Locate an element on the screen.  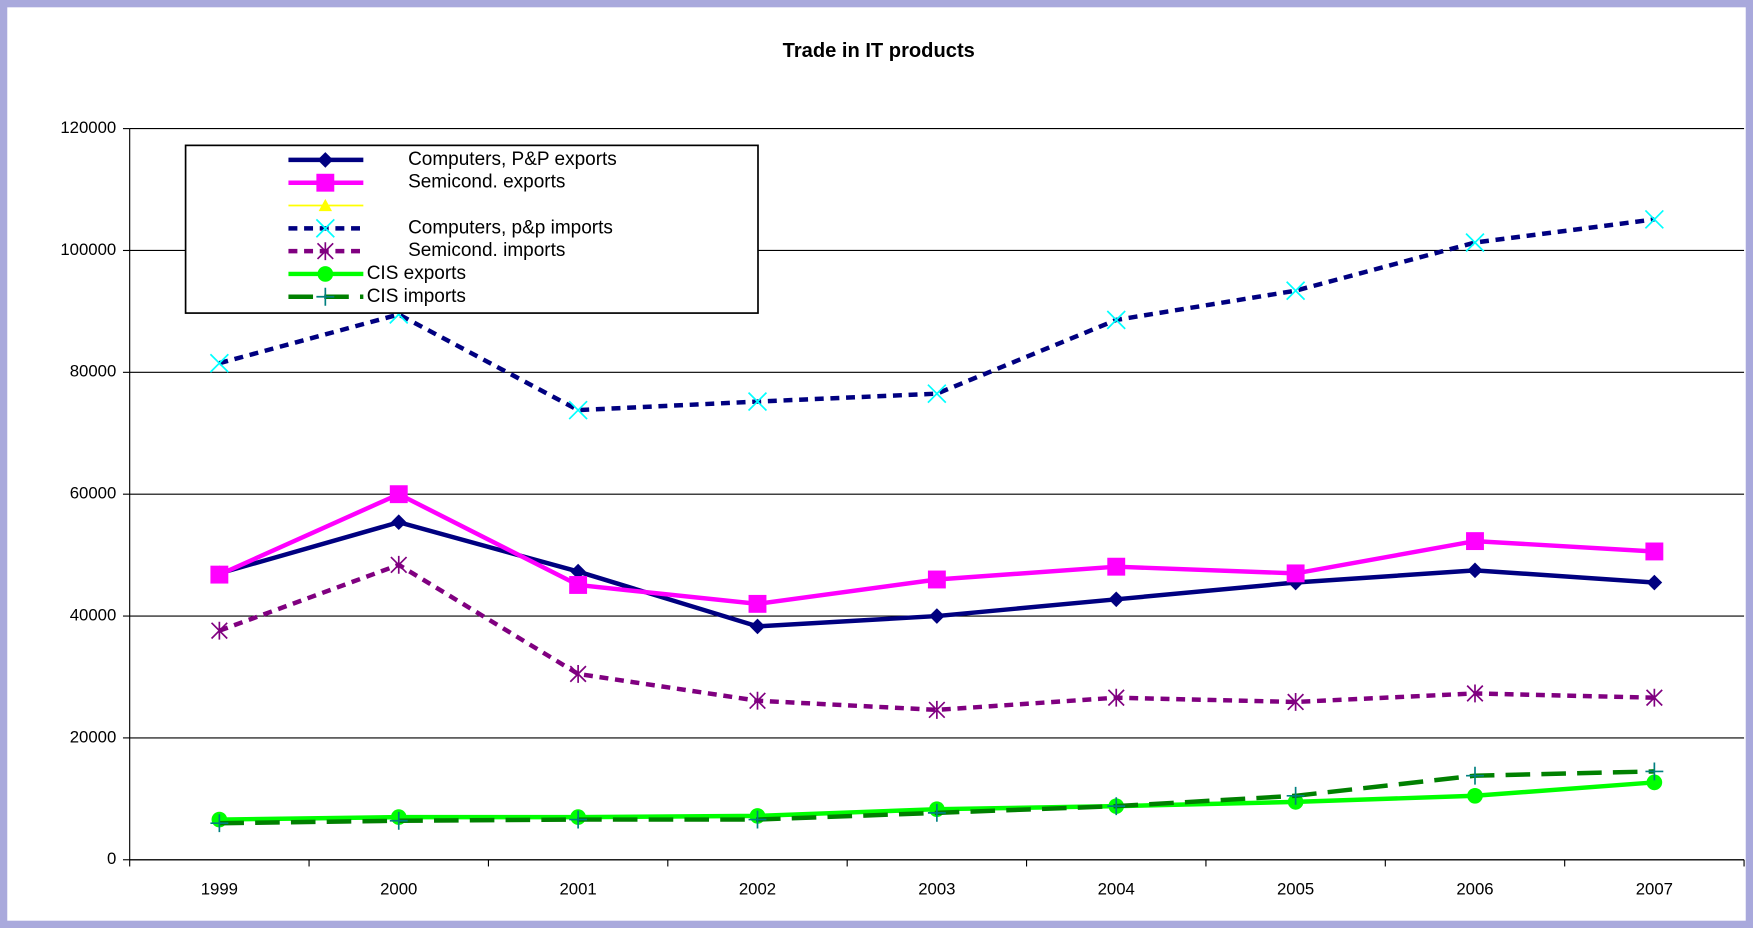
legend-label: Semicond. imports is located at coordinates (486, 250).